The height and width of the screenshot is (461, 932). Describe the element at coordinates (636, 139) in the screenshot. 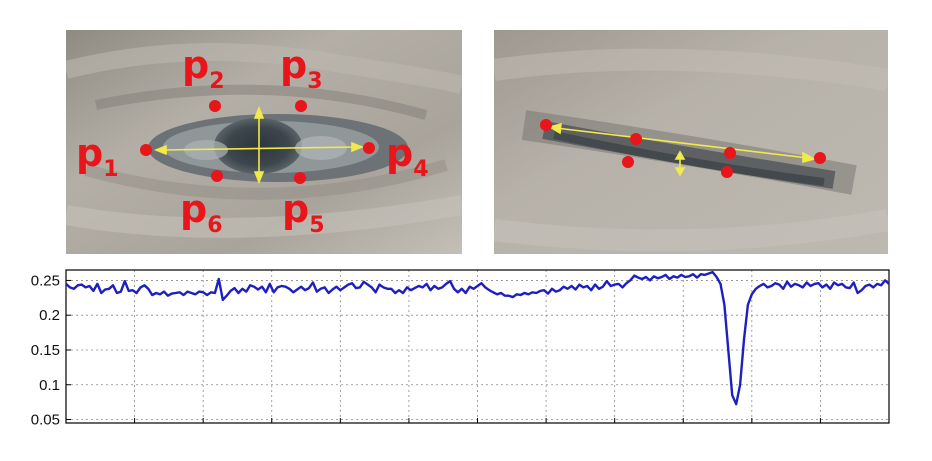

I see `closed-landmark-dot-p2` at that location.